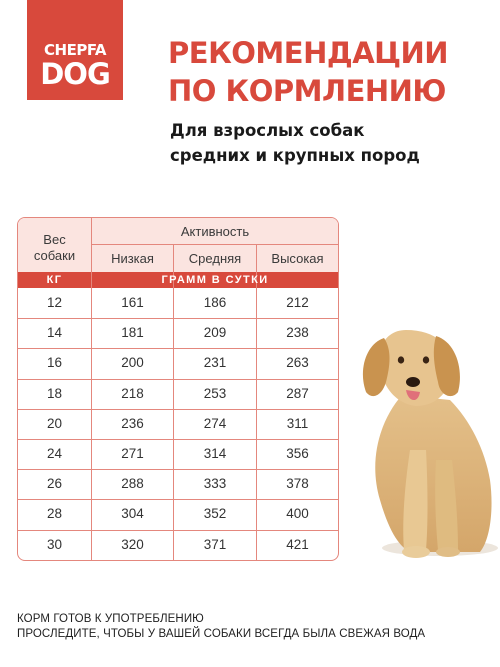 The width and height of the screenshot is (500, 667). Describe the element at coordinates (215, 302) in the screenshot. I see `grams-cell: 186` at that location.